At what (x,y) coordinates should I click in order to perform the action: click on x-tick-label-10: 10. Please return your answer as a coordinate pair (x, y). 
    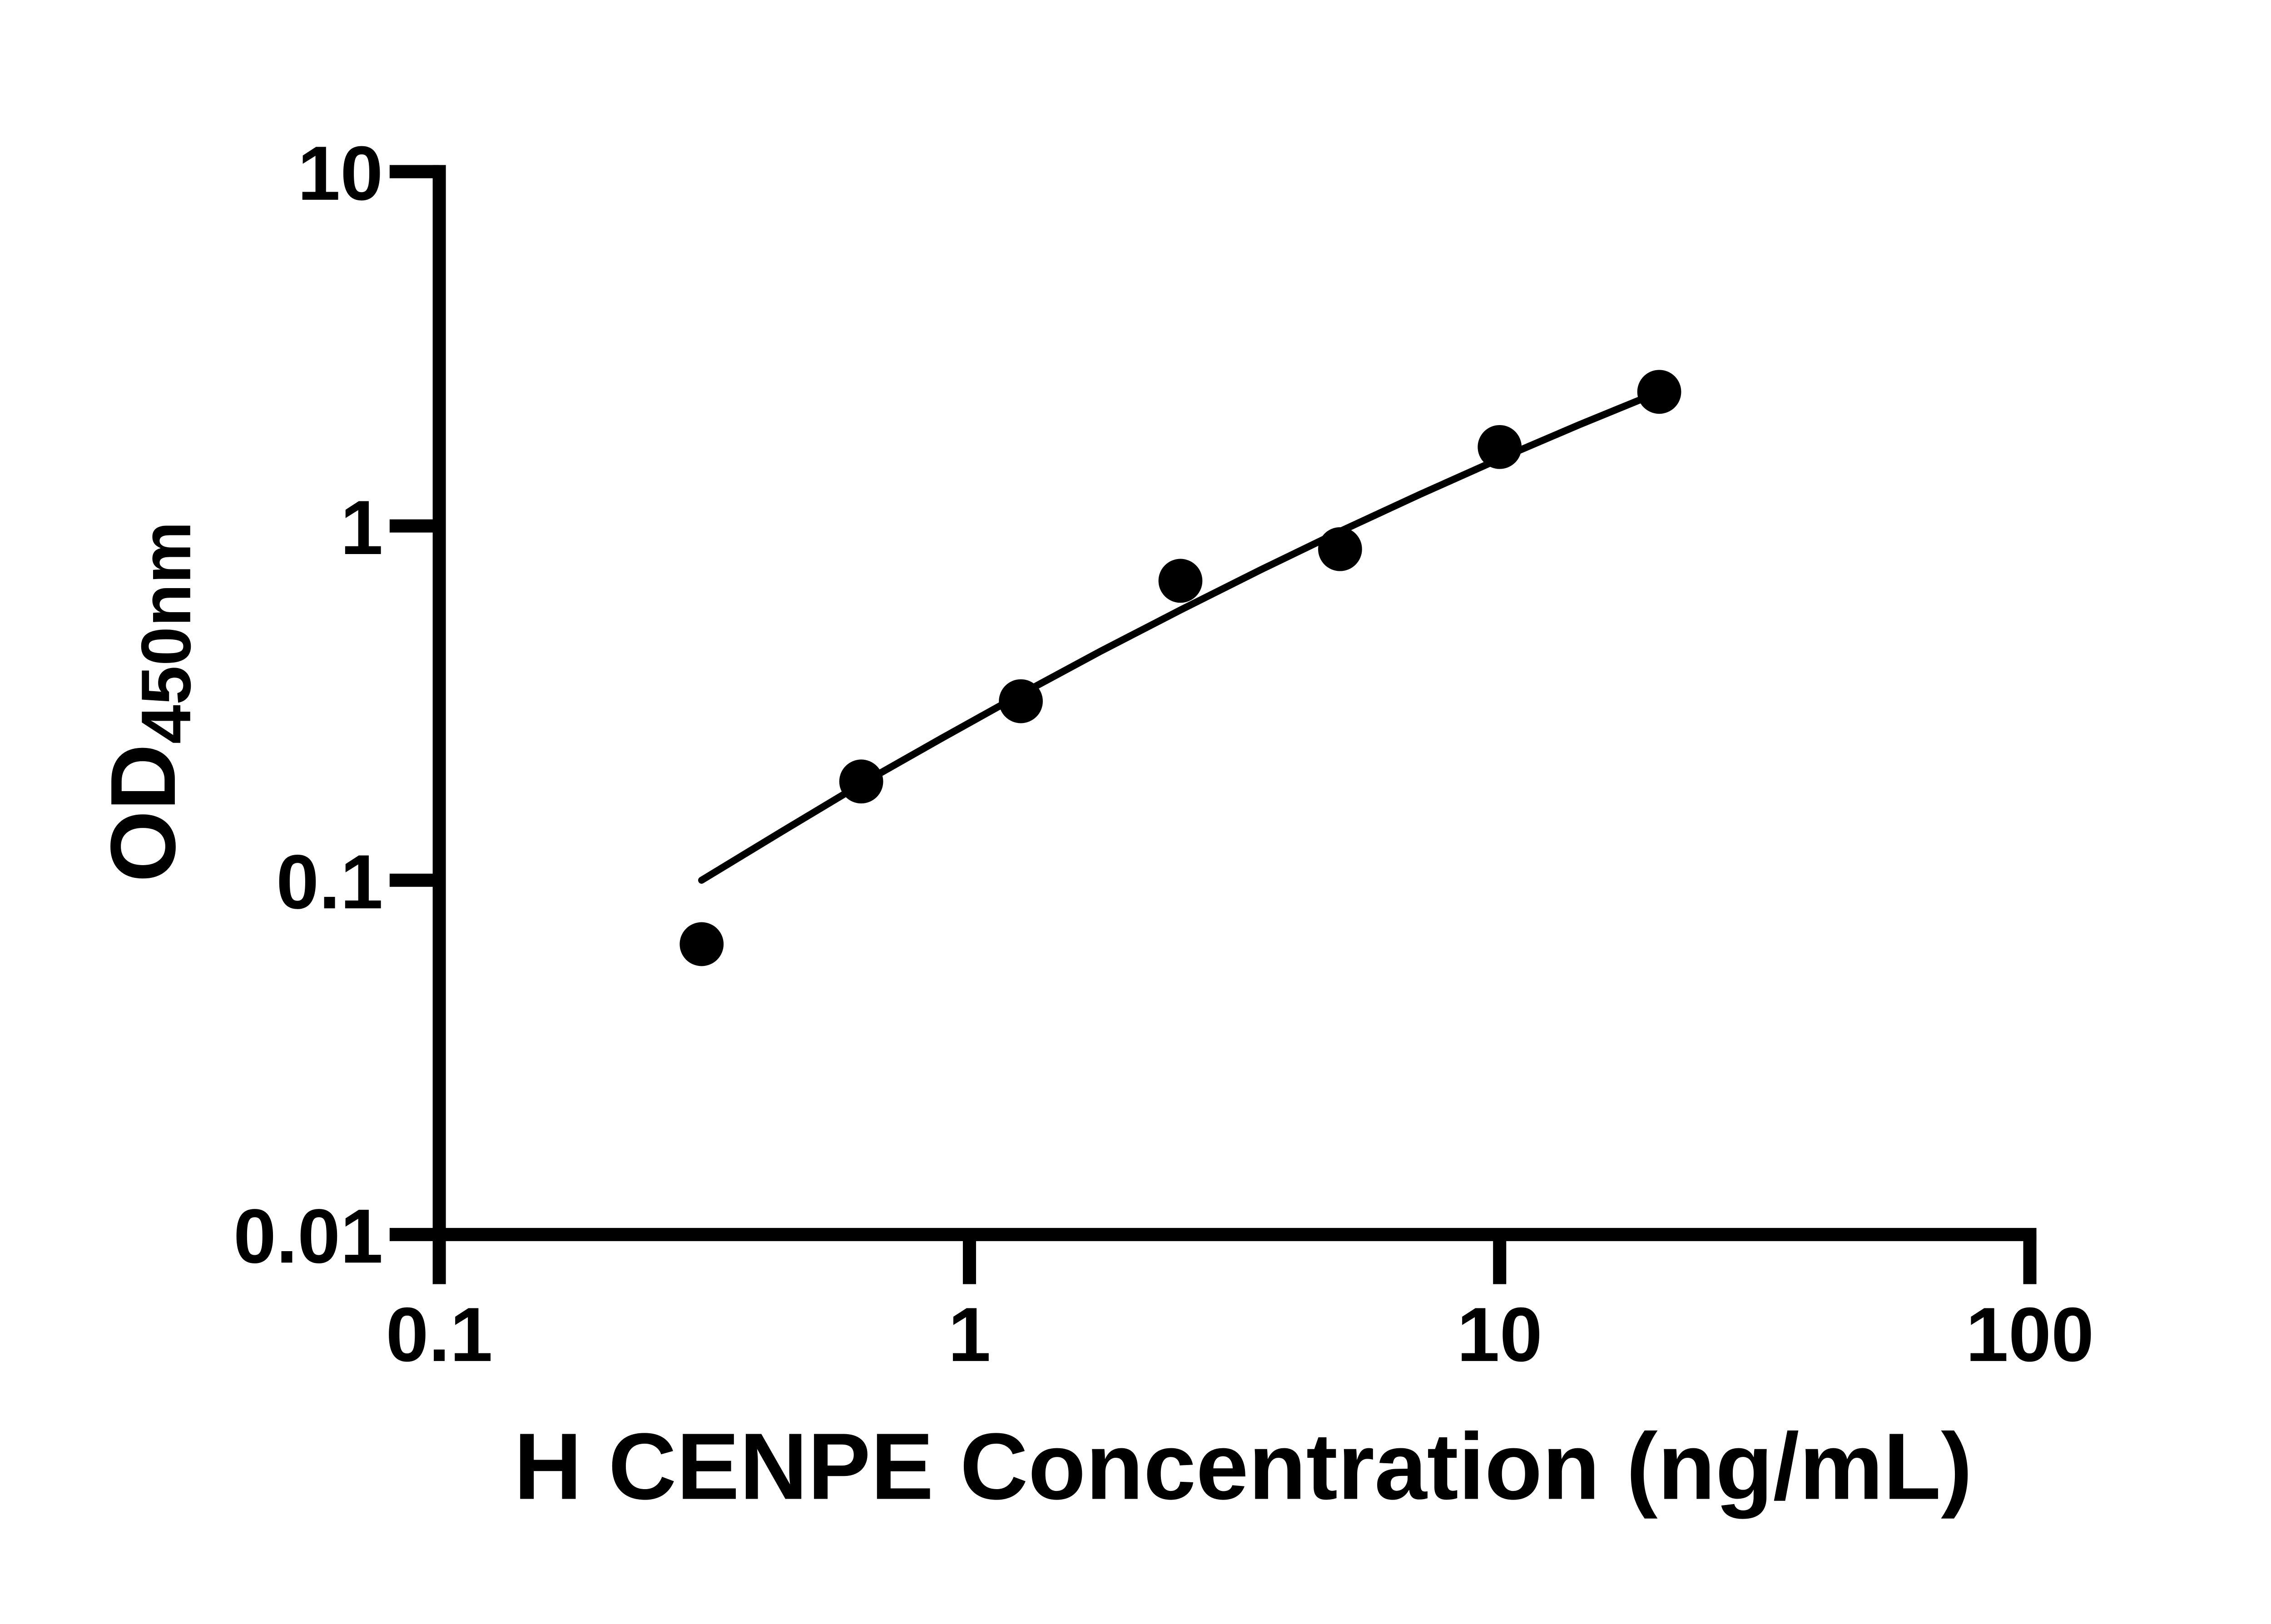
    Looking at the image, I should click on (1499, 1334).